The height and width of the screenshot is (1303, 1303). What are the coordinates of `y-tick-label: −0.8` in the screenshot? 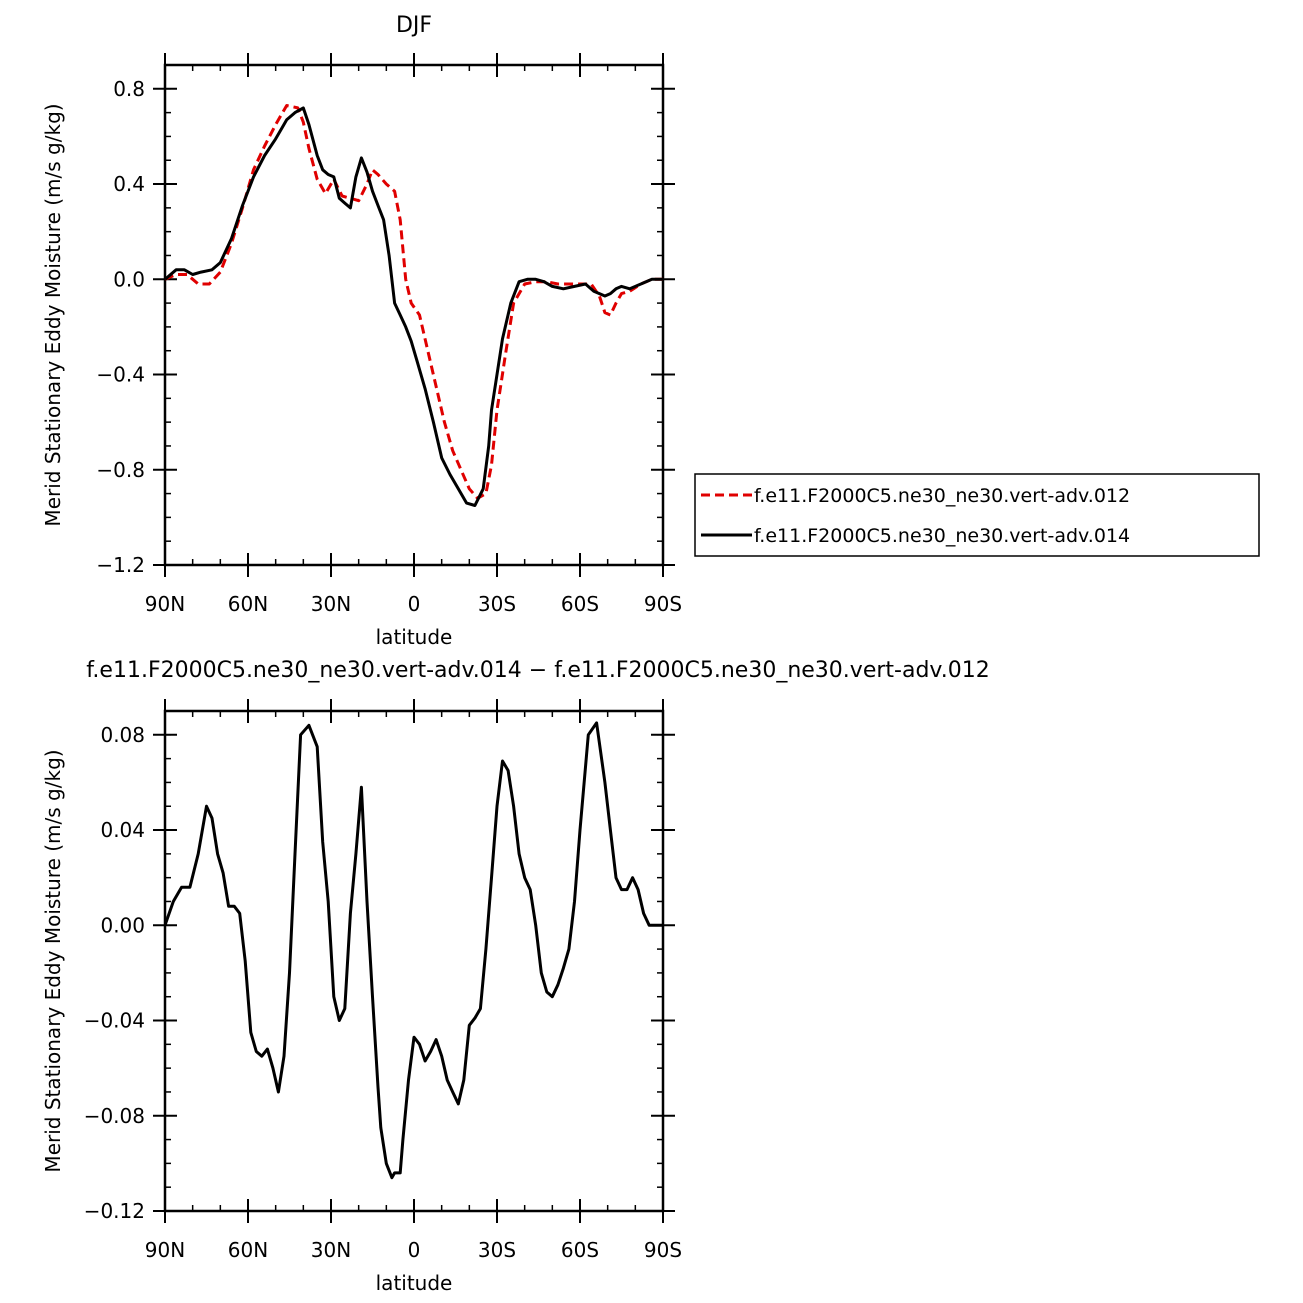 It's located at (120, 470).